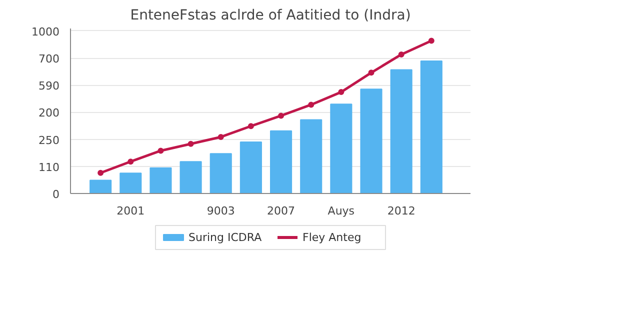 The image size is (624, 320). What do you see at coordinates (281, 211) in the screenshot?
I see `x-tick-label: 2007` at bounding box center [281, 211].